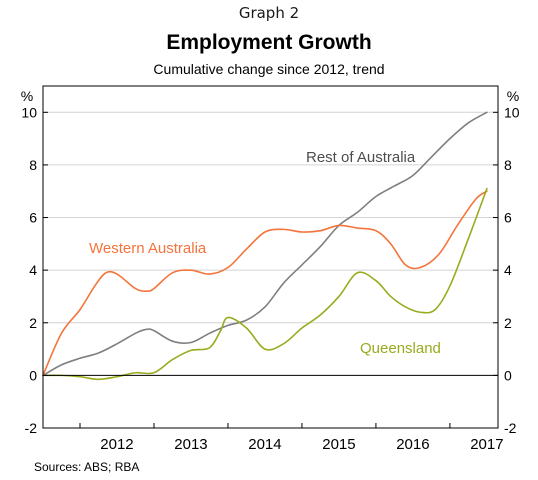 This screenshot has width=538, height=480. I want to click on y-tick-label-left: 10, so click(29, 112).